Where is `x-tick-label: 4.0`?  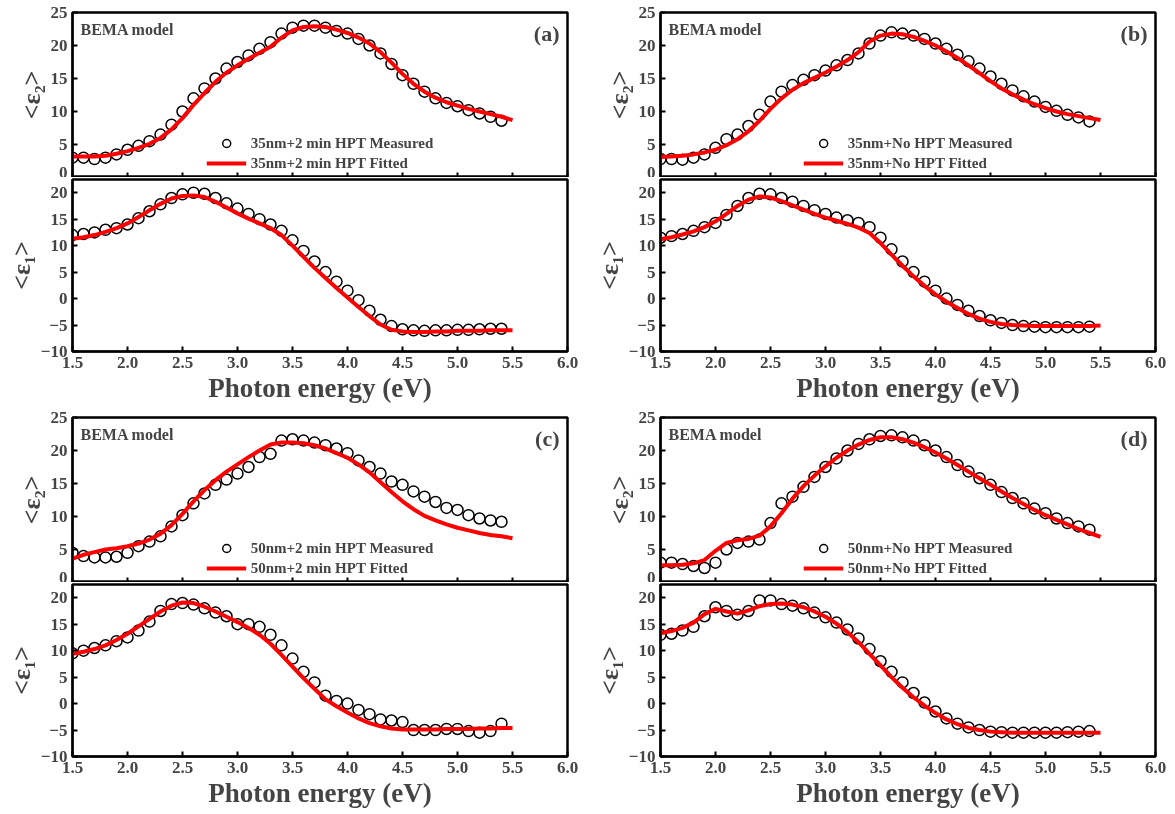
x-tick-label: 4.0 is located at coordinates (347, 362).